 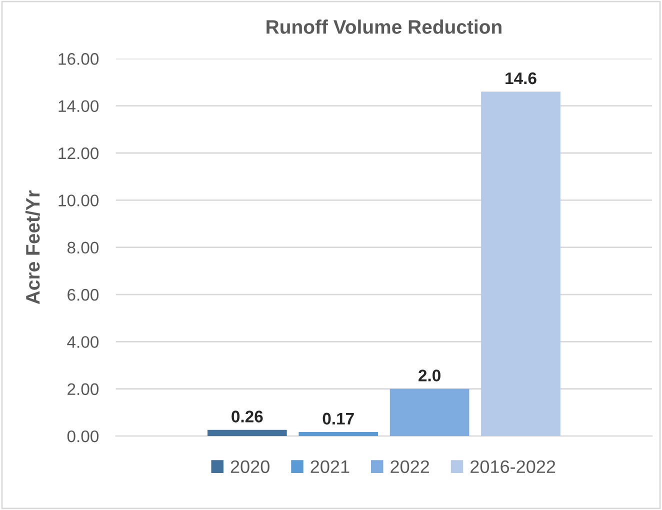 I want to click on y-tick-label: 0.00, so click(x=83, y=436).